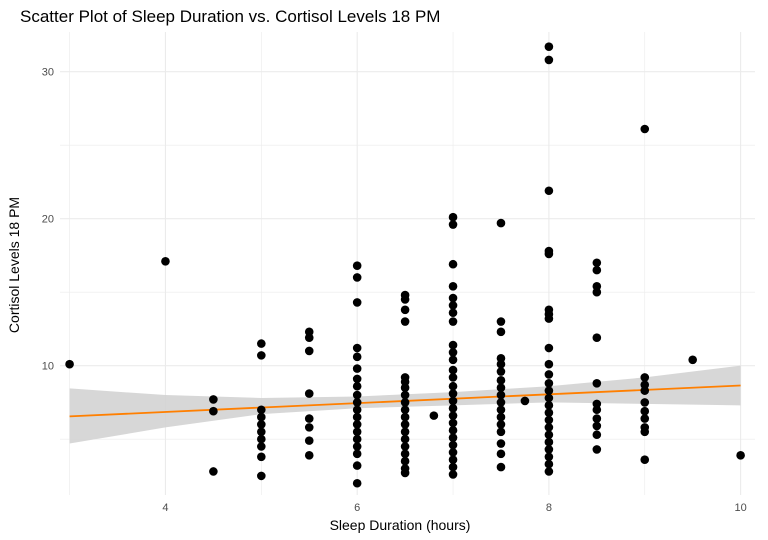  Describe the element at coordinates (549, 508) in the screenshot. I see `x-tick-label: 8` at that location.